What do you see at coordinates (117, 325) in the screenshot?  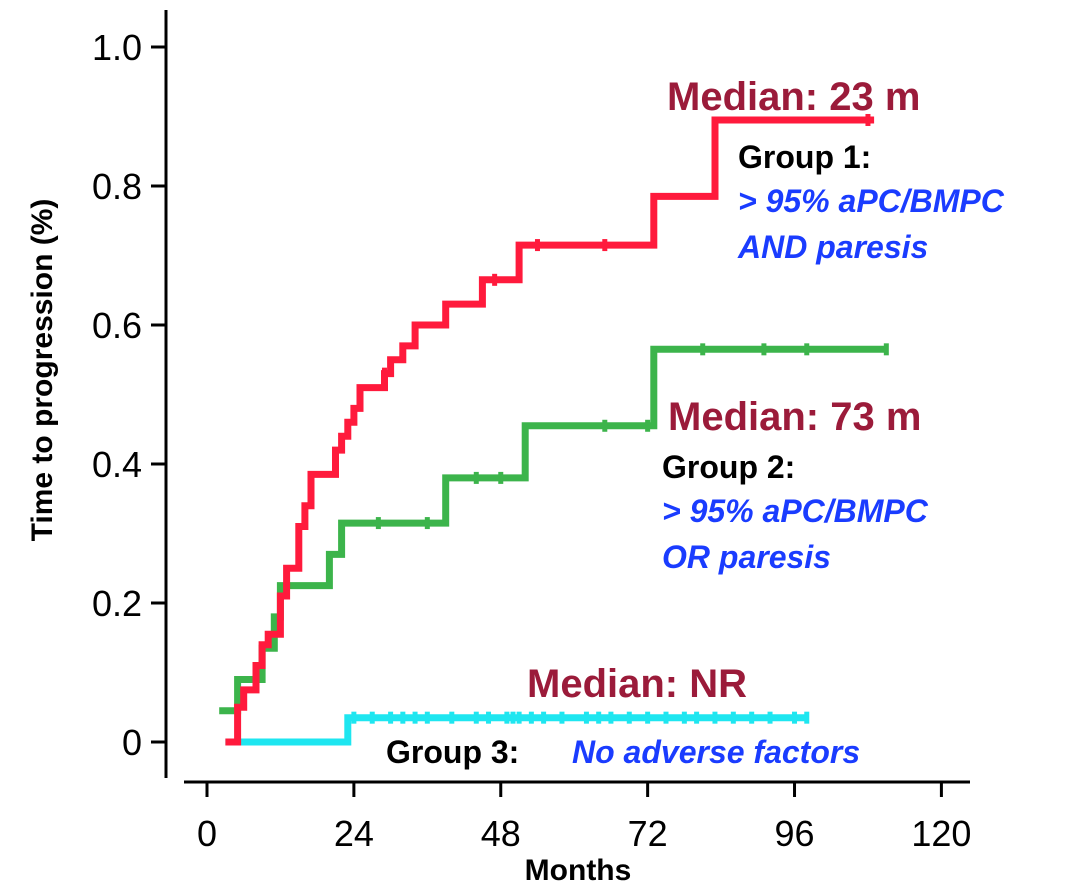 I see `y-tick-label: 0.6` at bounding box center [117, 325].